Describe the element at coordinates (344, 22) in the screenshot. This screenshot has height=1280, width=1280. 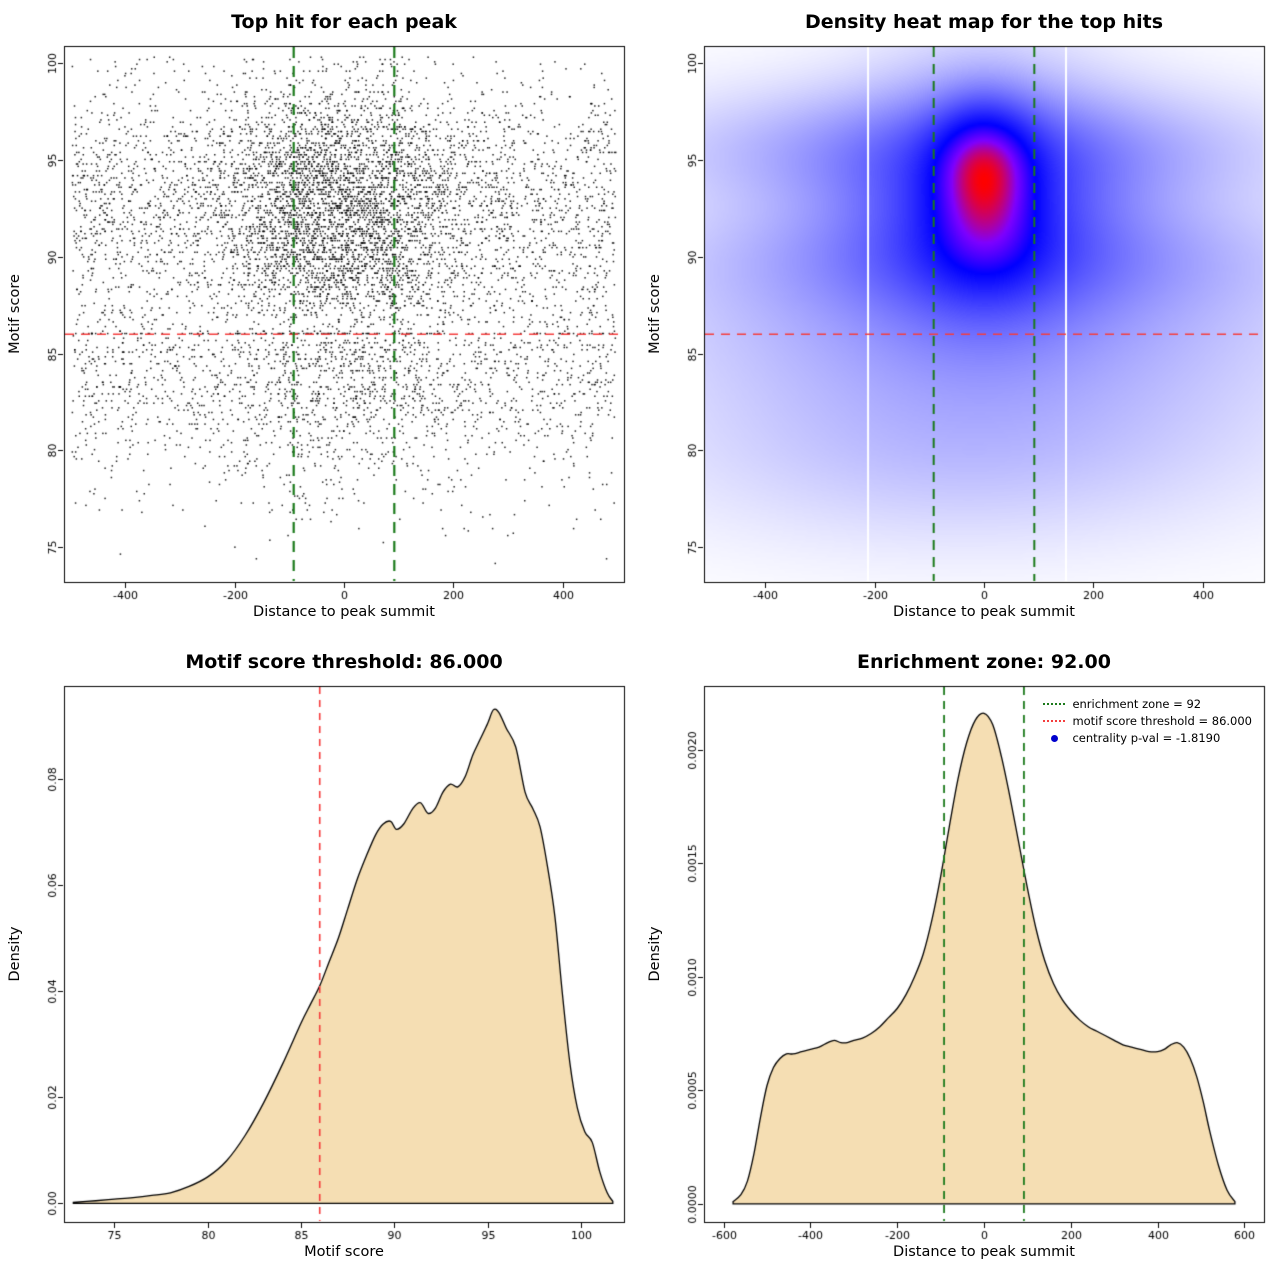
I see `panel-title: Top hit for each peak` at that location.